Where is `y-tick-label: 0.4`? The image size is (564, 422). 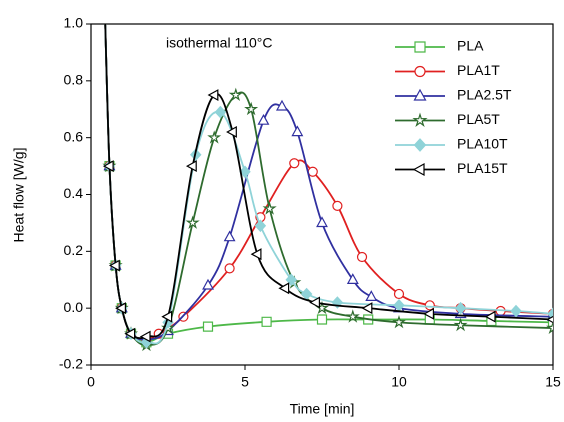 y-tick-label: 0.4 is located at coordinates (74, 193).